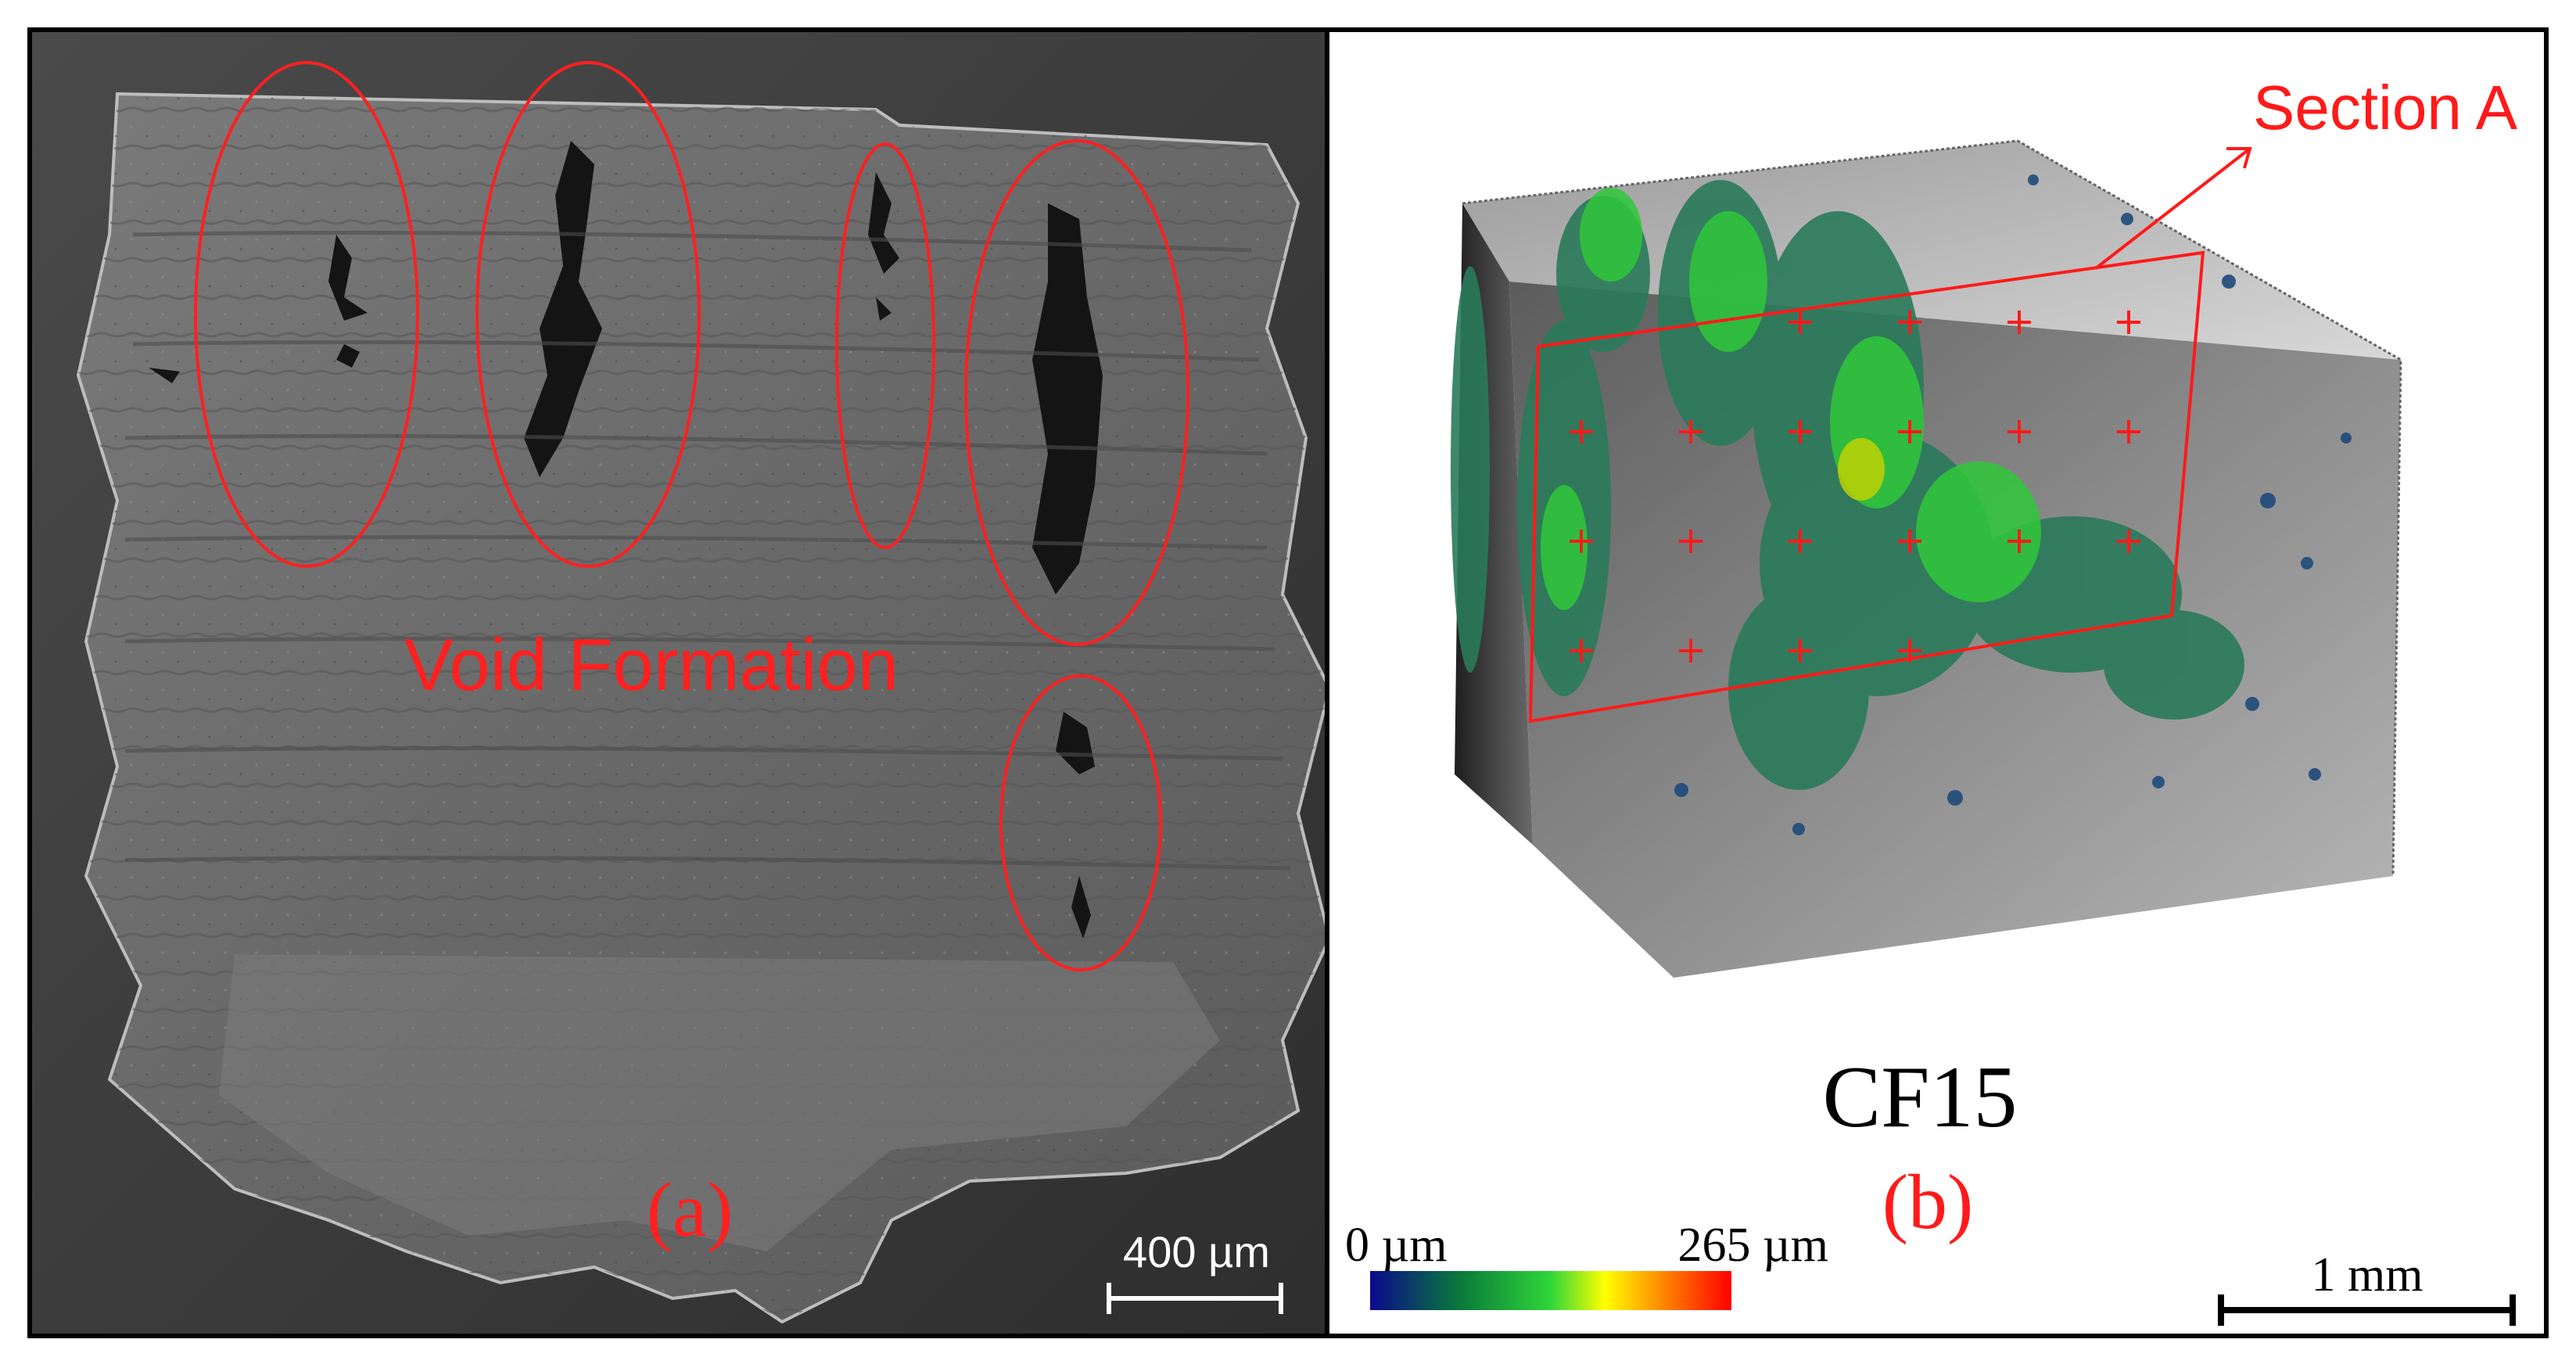  I want to click on sem-lower-region, so click(719, 1102).